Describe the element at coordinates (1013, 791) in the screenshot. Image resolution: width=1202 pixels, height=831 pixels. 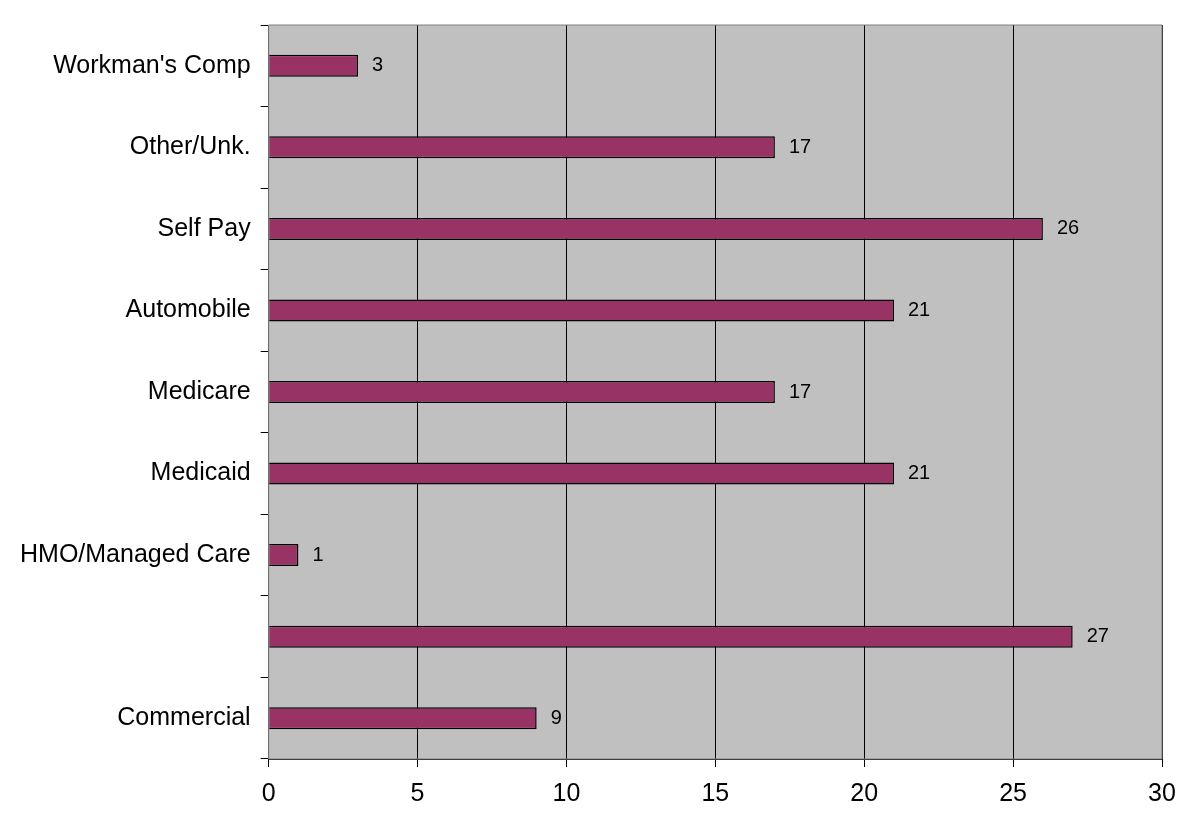
I see `x-tick-label: 25` at that location.